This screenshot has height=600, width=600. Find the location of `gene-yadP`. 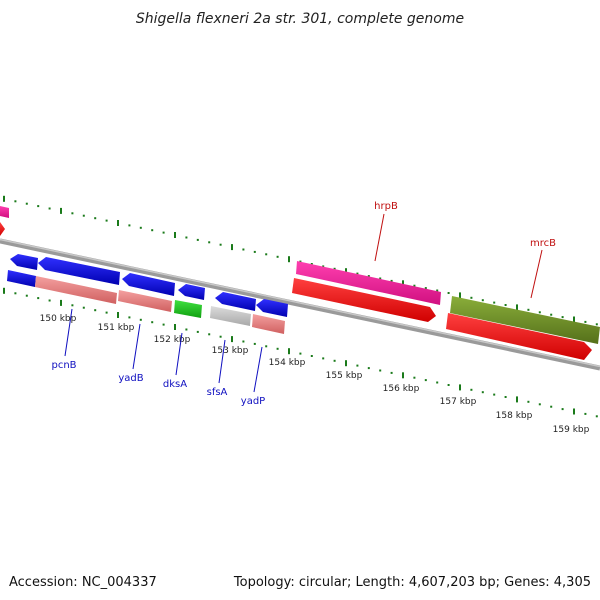

gene-yadP is located at coordinates (268, 324).